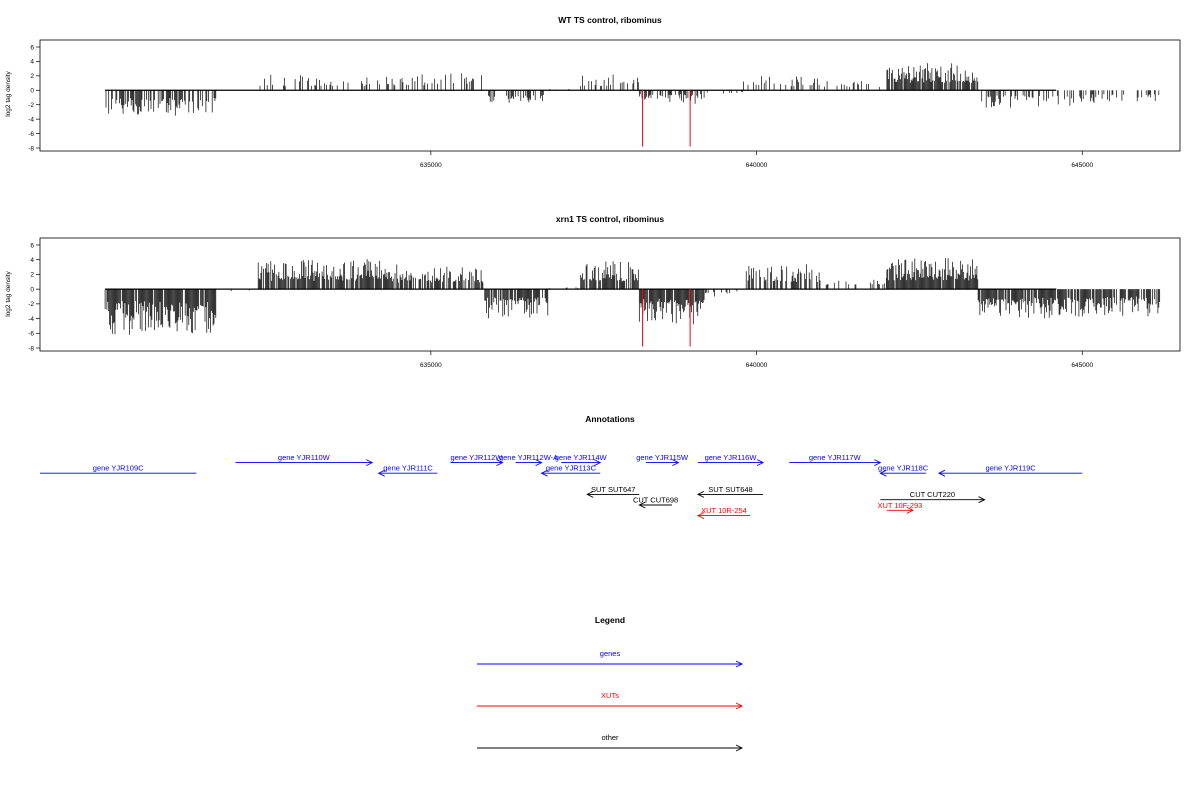 The height and width of the screenshot is (800, 1200). I want to click on annotation-feature: gene YJR115W, so click(662, 460).